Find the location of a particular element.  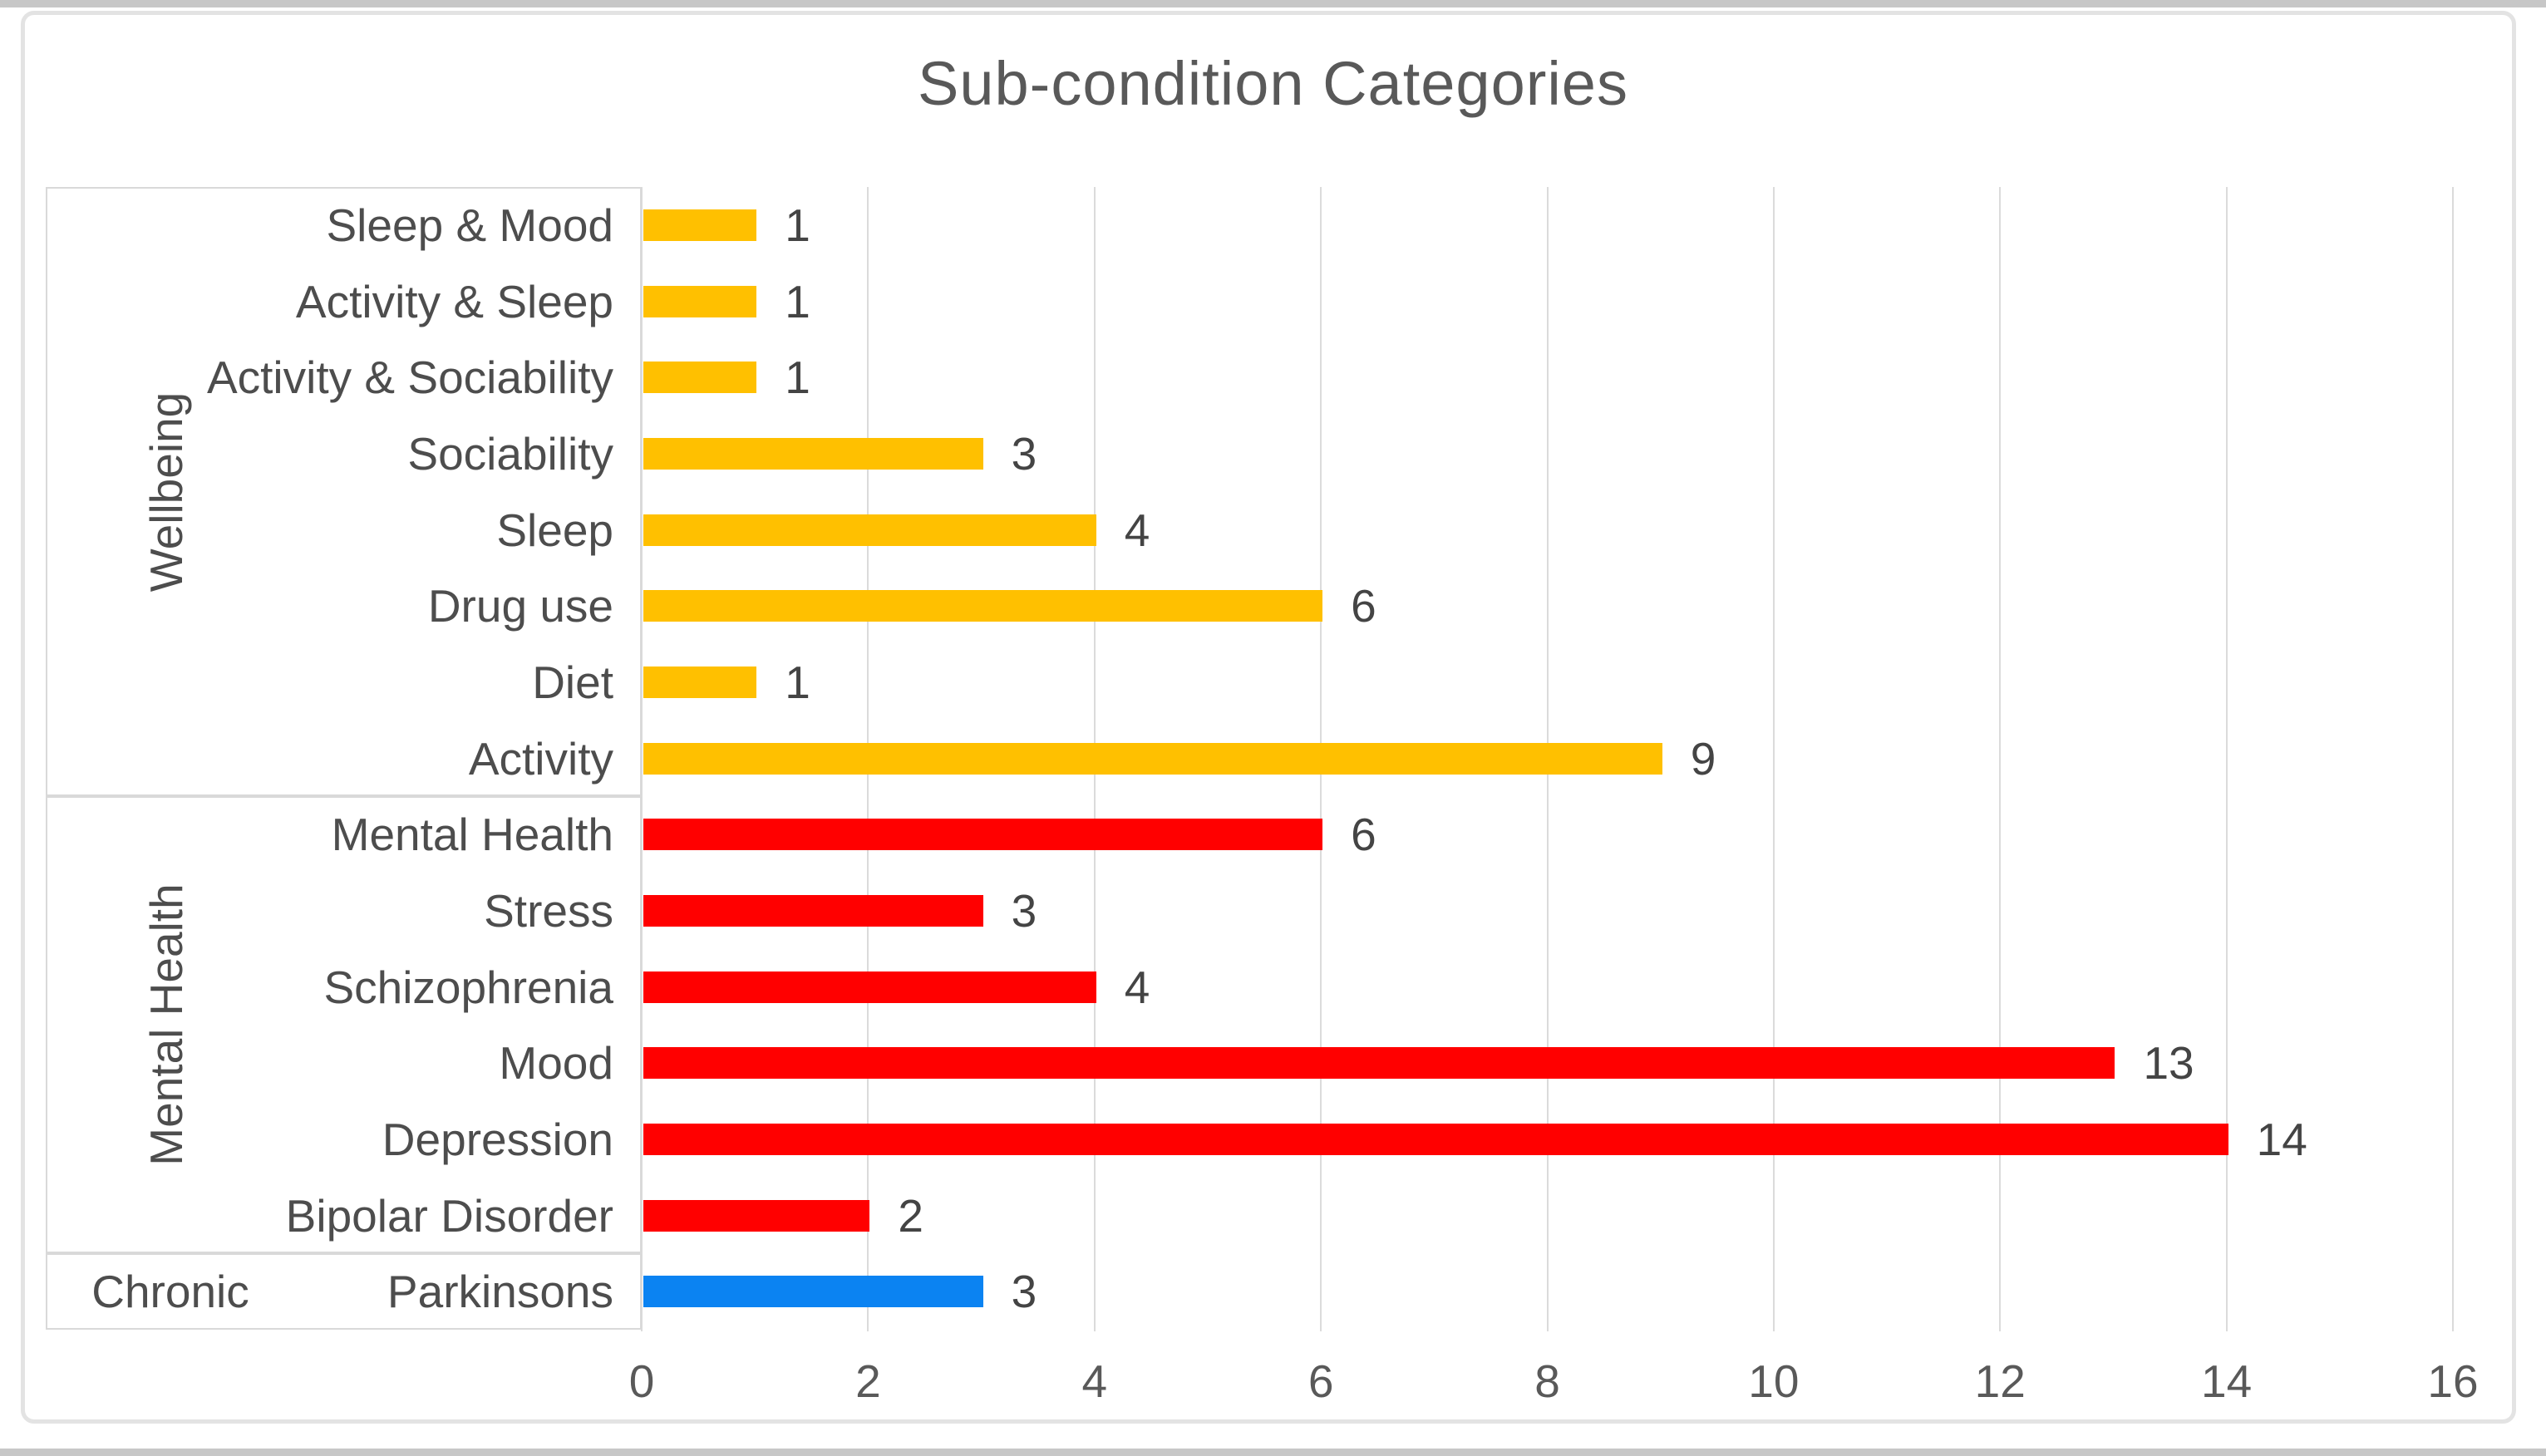

group-box-wellbeing is located at coordinates (344, 492).